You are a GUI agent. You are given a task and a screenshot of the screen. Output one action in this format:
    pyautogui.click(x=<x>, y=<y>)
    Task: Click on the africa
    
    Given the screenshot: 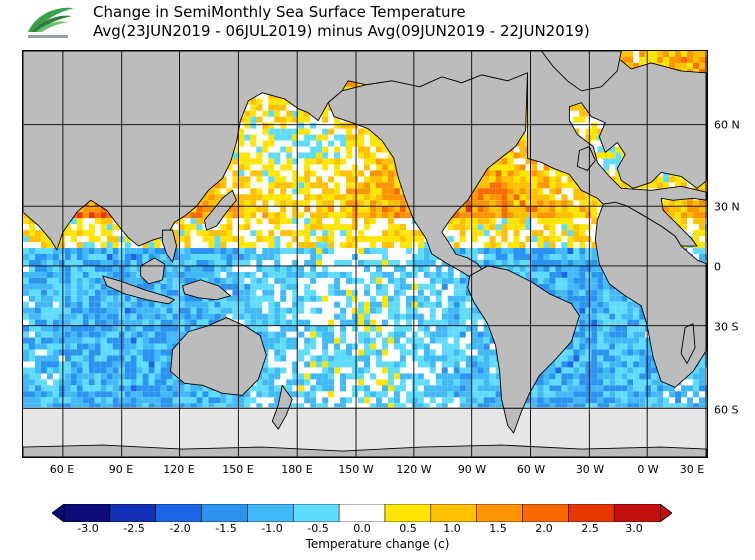 What is the action you would take?
    pyautogui.click(x=650, y=294)
    